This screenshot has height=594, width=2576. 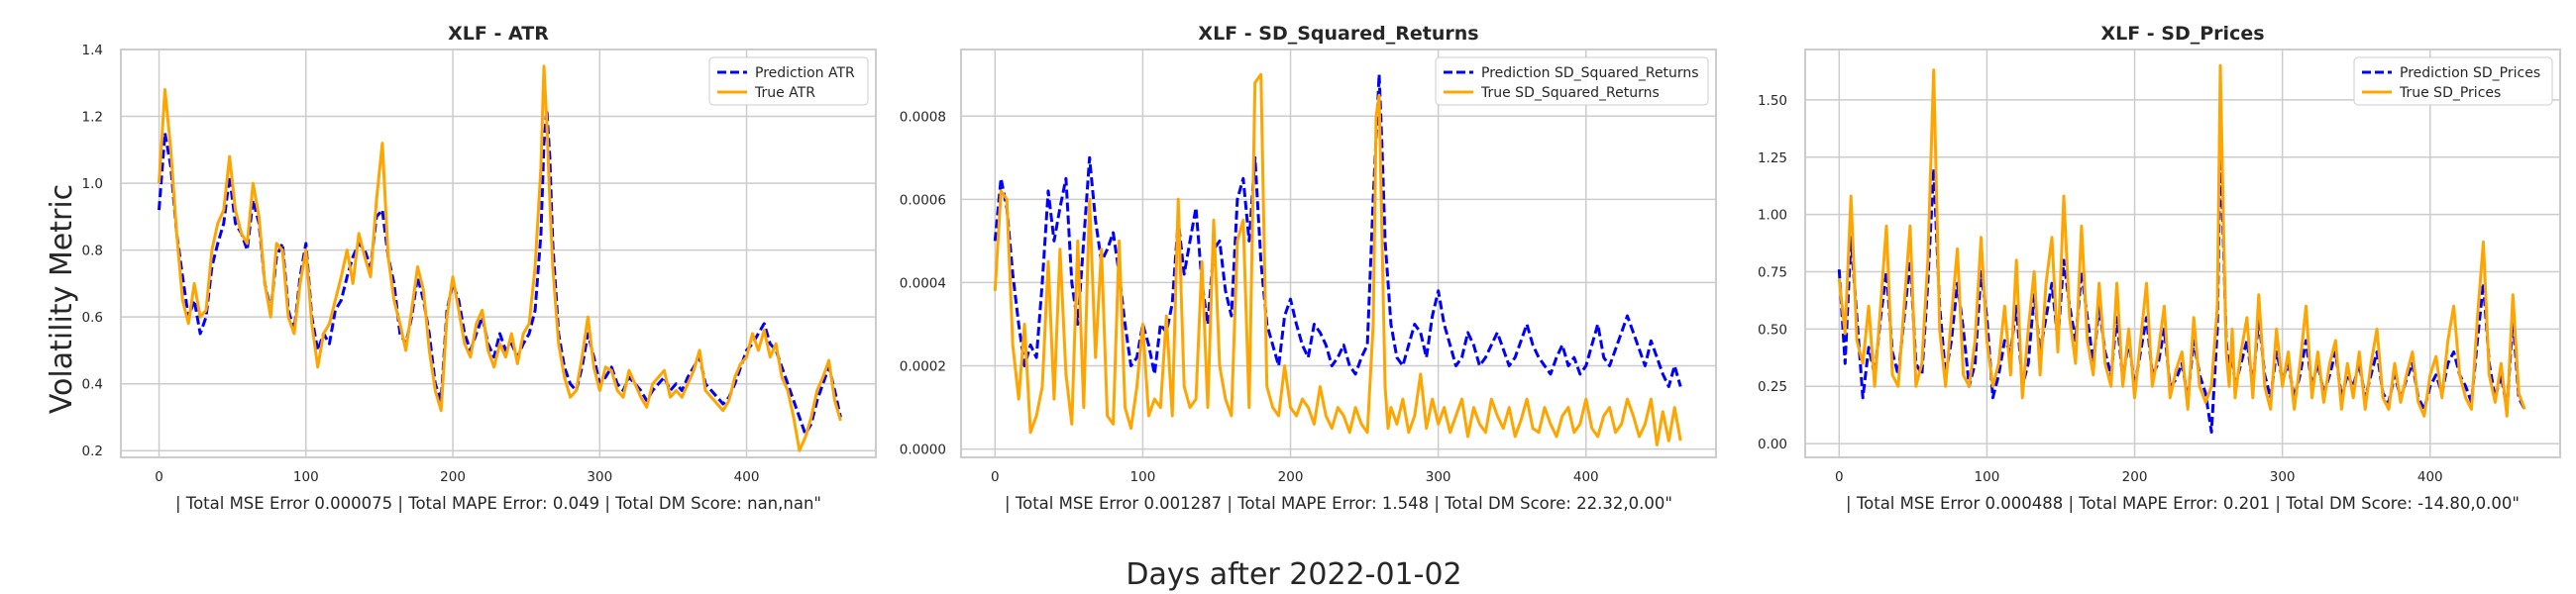 I want to click on legend-label: True SD_Prices, so click(x=2450, y=93).